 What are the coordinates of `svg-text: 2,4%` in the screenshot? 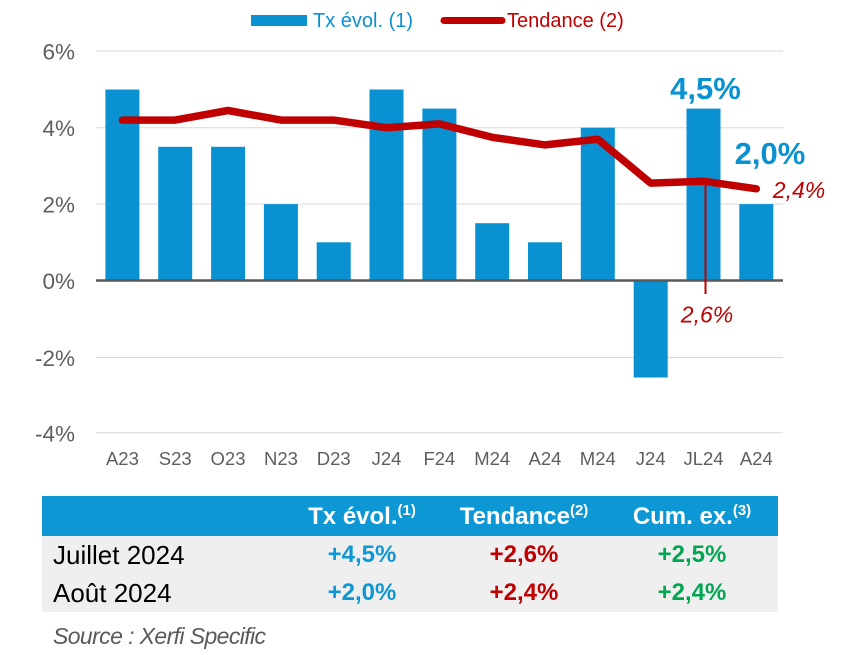 It's located at (798, 190).